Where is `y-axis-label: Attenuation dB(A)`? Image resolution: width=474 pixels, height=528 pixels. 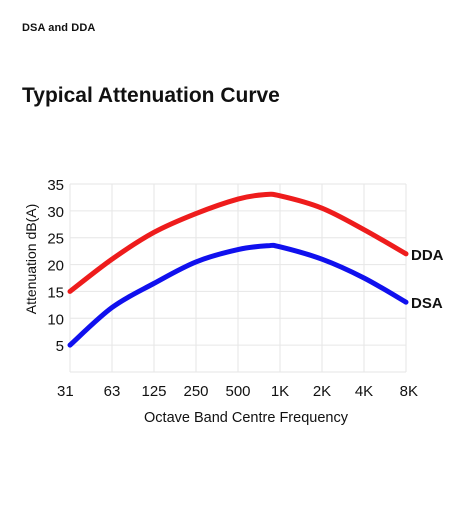
y-axis-label: Attenuation dB(A) is located at coordinates (31, 259).